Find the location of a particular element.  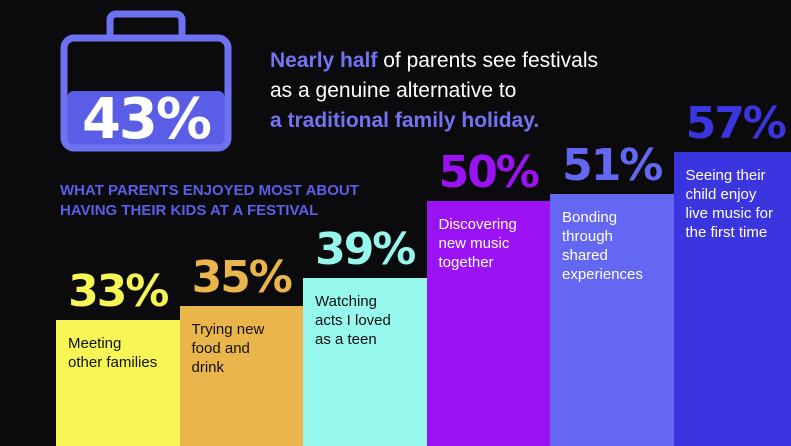

bar-category-label-line: new music is located at coordinates (474, 243).